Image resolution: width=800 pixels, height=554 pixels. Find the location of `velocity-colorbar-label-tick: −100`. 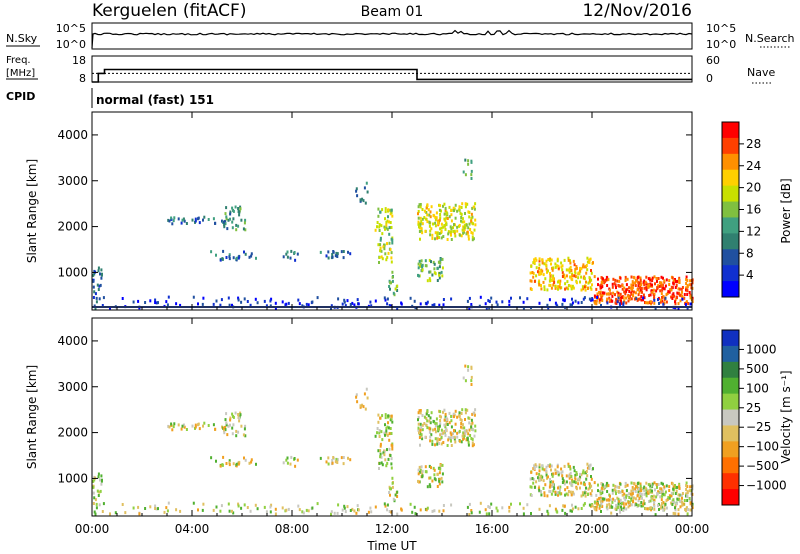

velocity-colorbar-label-tick: −100 is located at coordinates (762, 447).